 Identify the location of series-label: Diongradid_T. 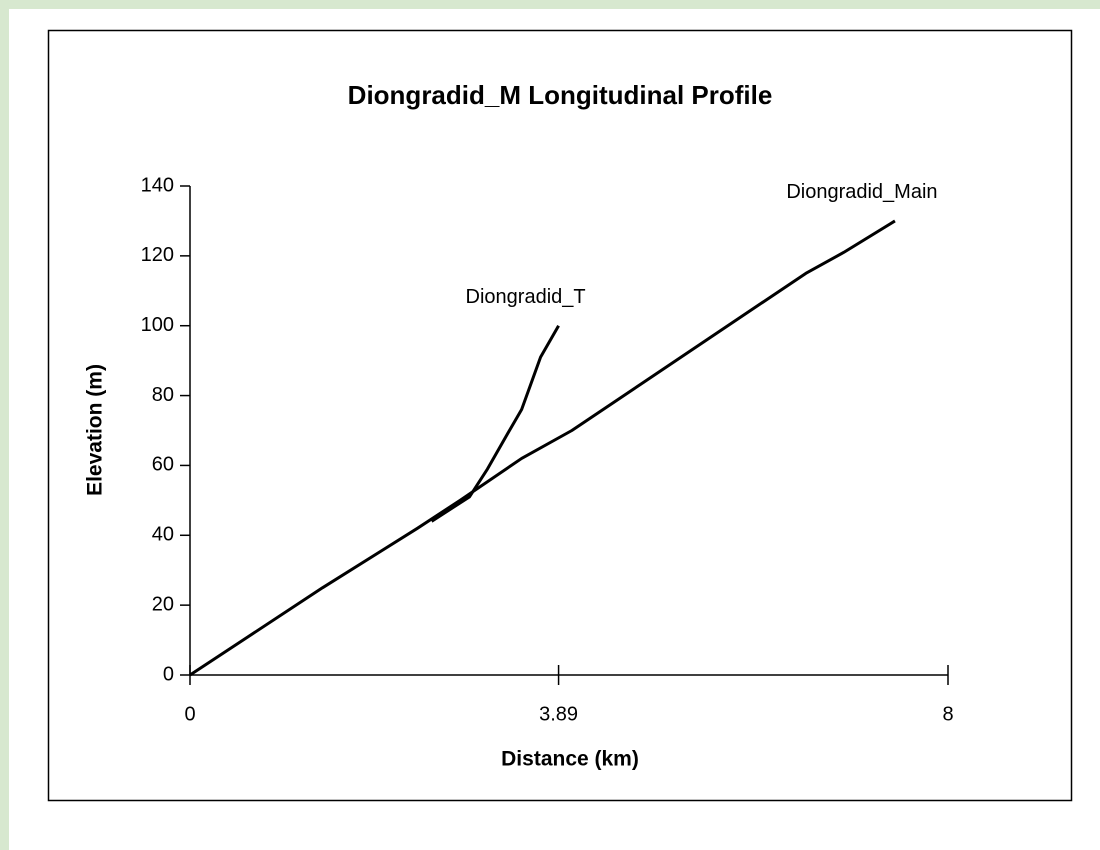
(526, 297).